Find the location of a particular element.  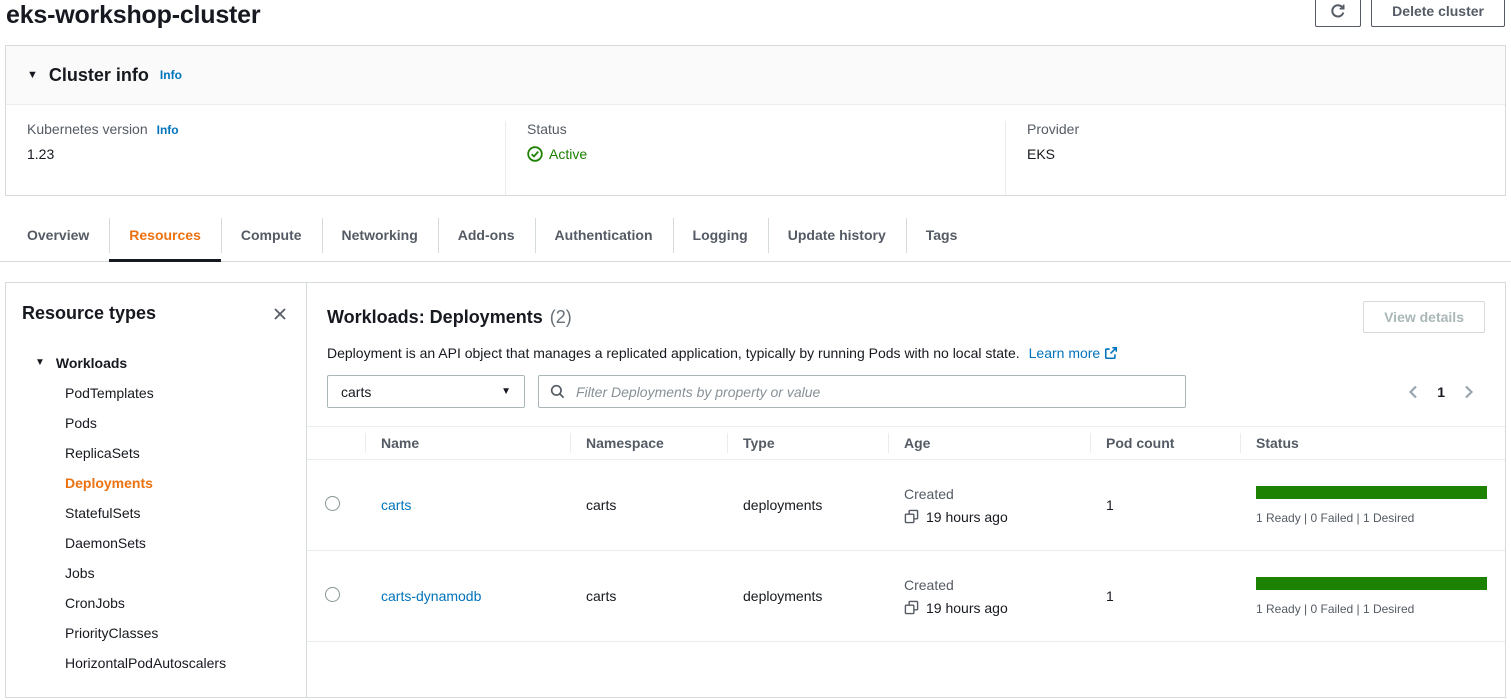

previous-page-button is located at coordinates (1413, 392).